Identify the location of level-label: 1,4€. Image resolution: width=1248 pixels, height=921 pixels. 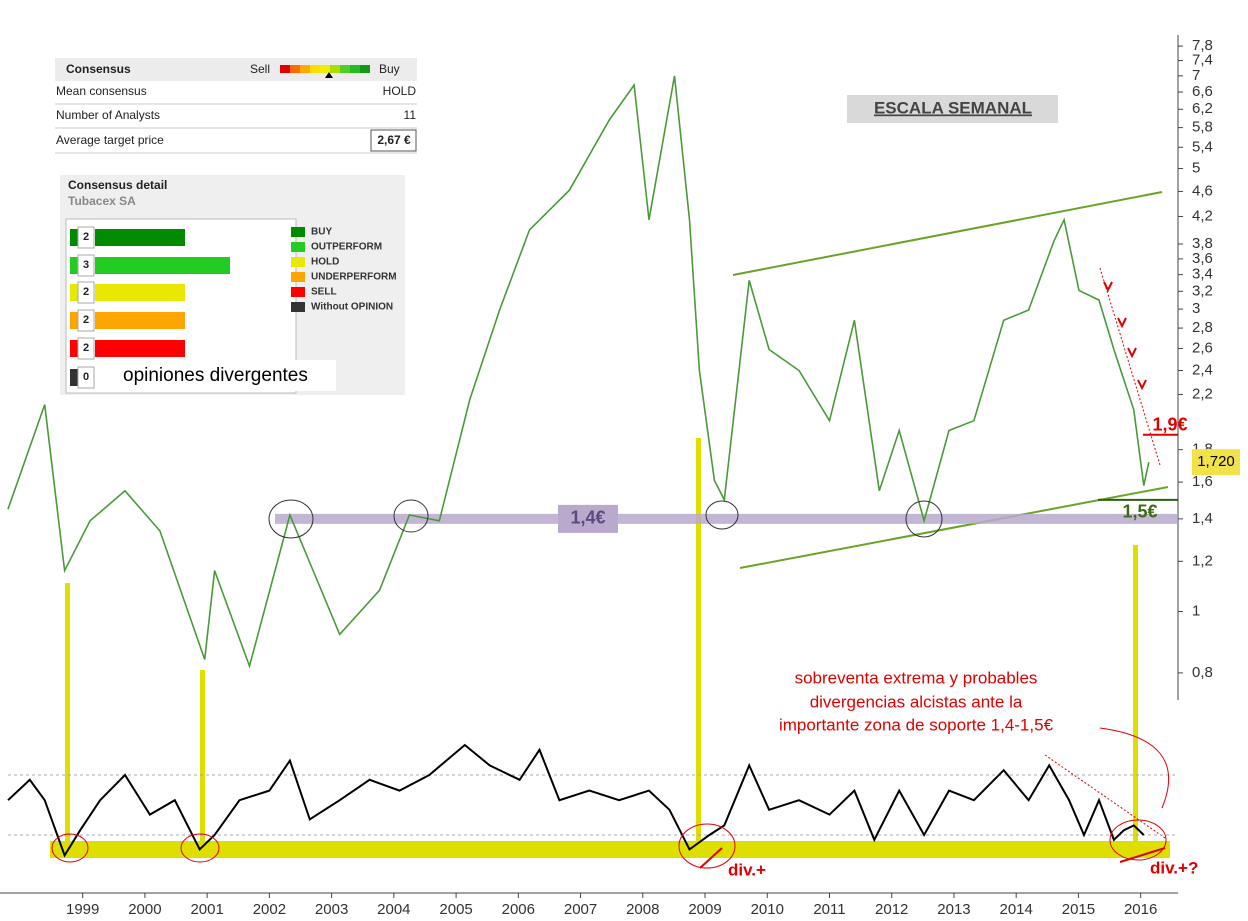
(587, 518).